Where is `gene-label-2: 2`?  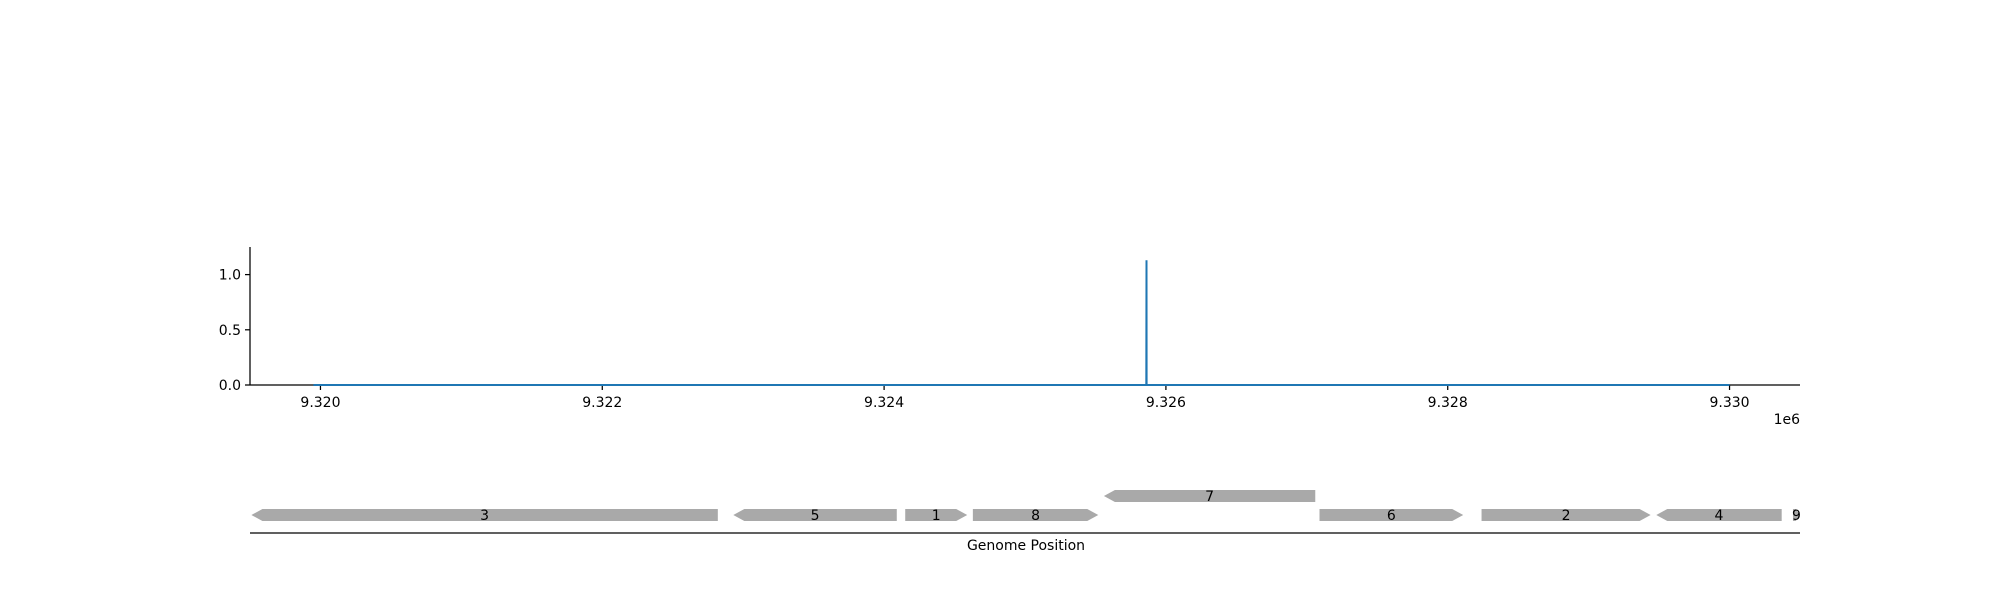 gene-label-2: 2 is located at coordinates (1566, 516).